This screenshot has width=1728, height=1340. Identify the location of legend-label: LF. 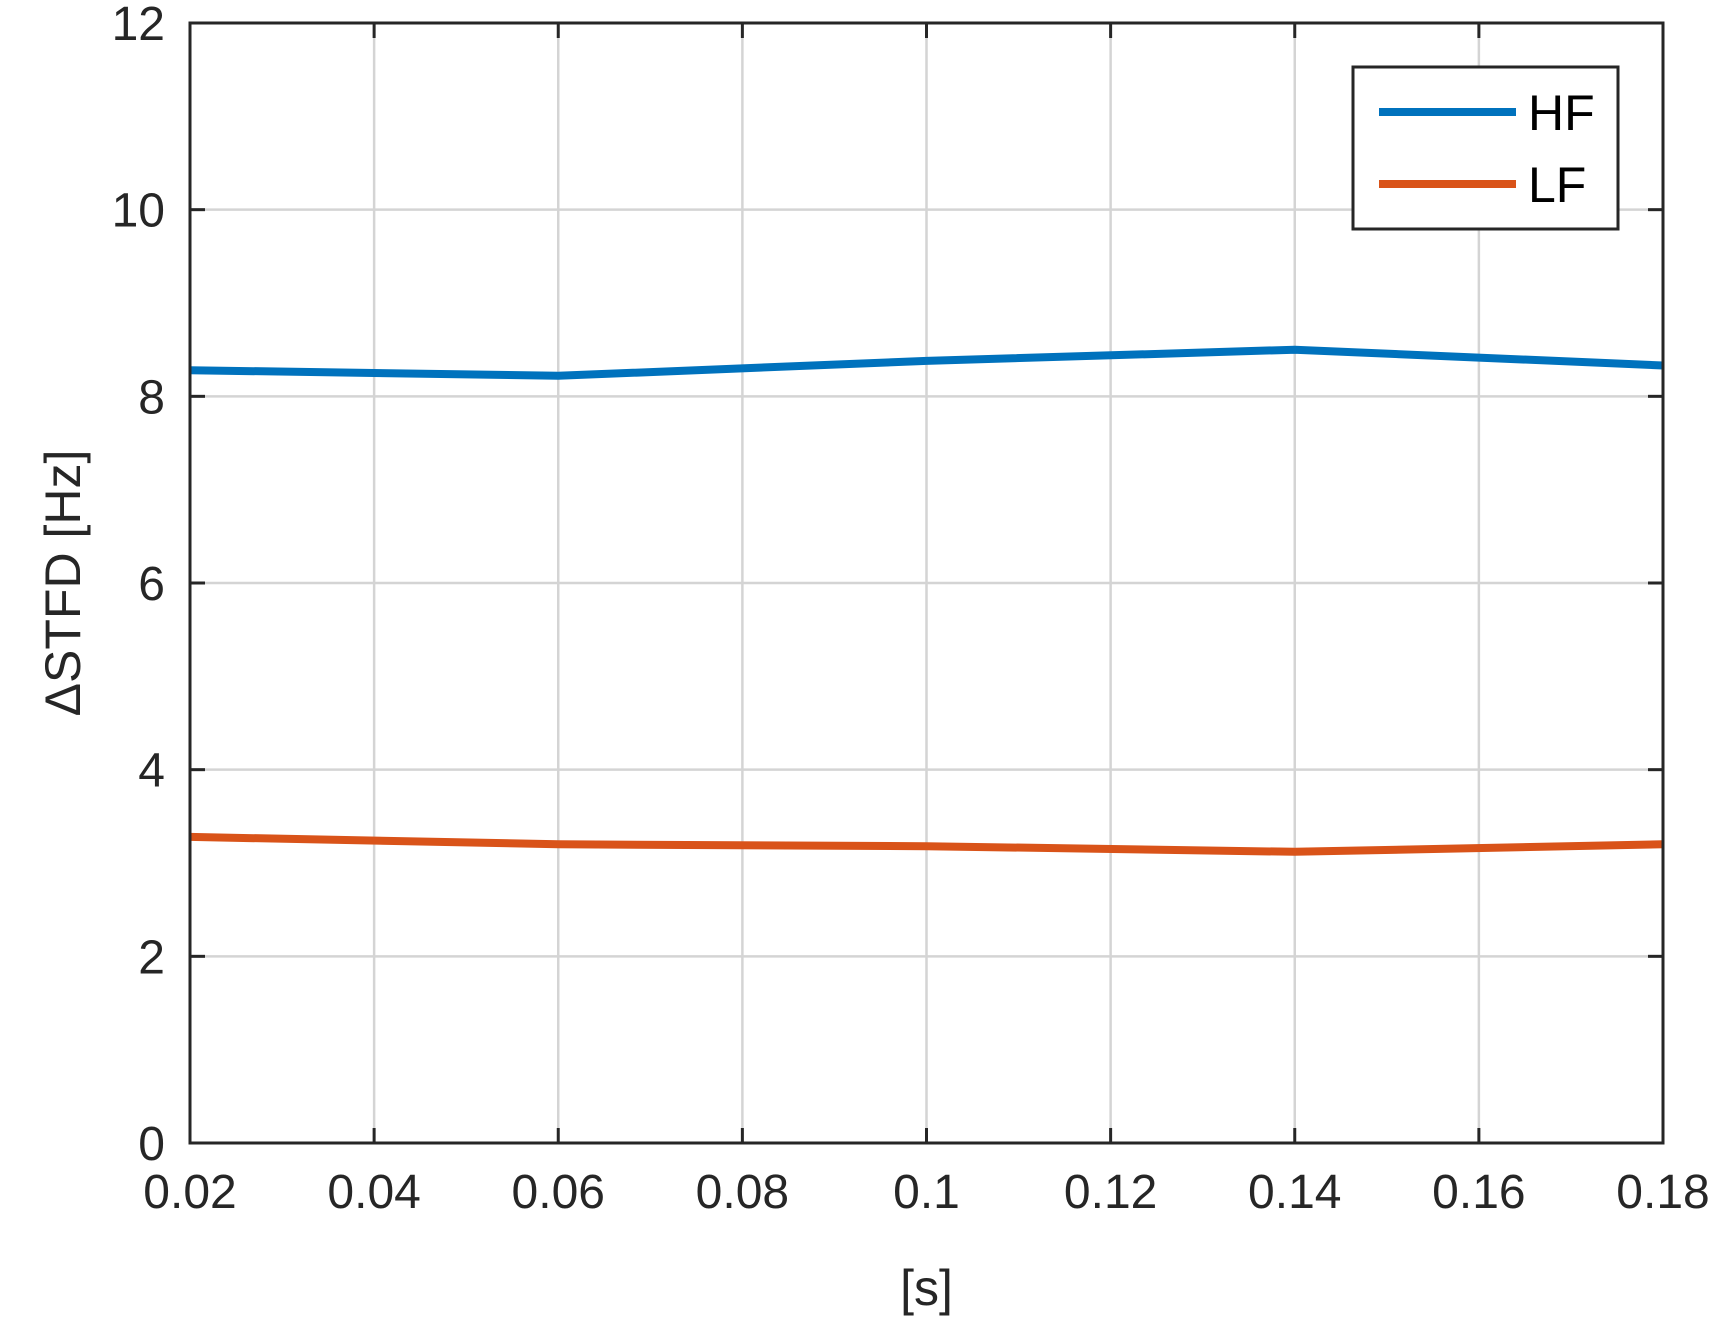
(1557, 185).